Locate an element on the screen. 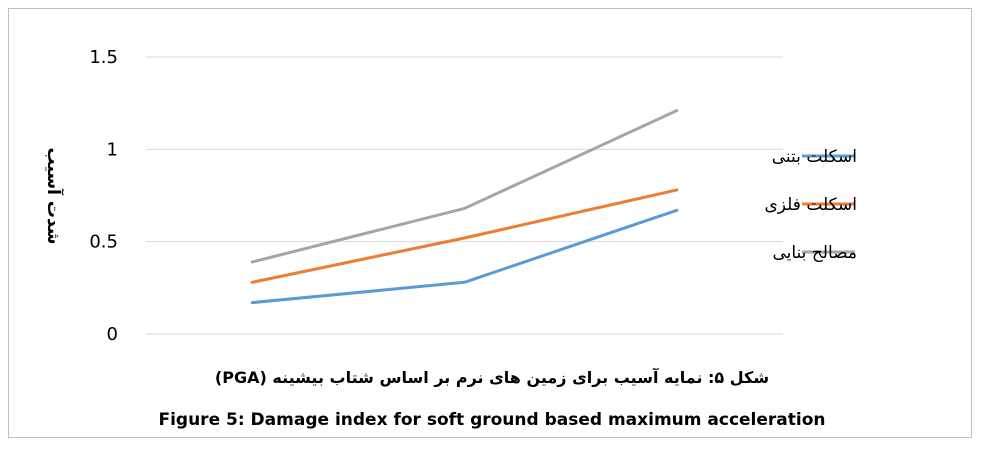  legend: اسکلت بتنی اسکلت فلزی مصالح بنایی is located at coordinates (810, 205).